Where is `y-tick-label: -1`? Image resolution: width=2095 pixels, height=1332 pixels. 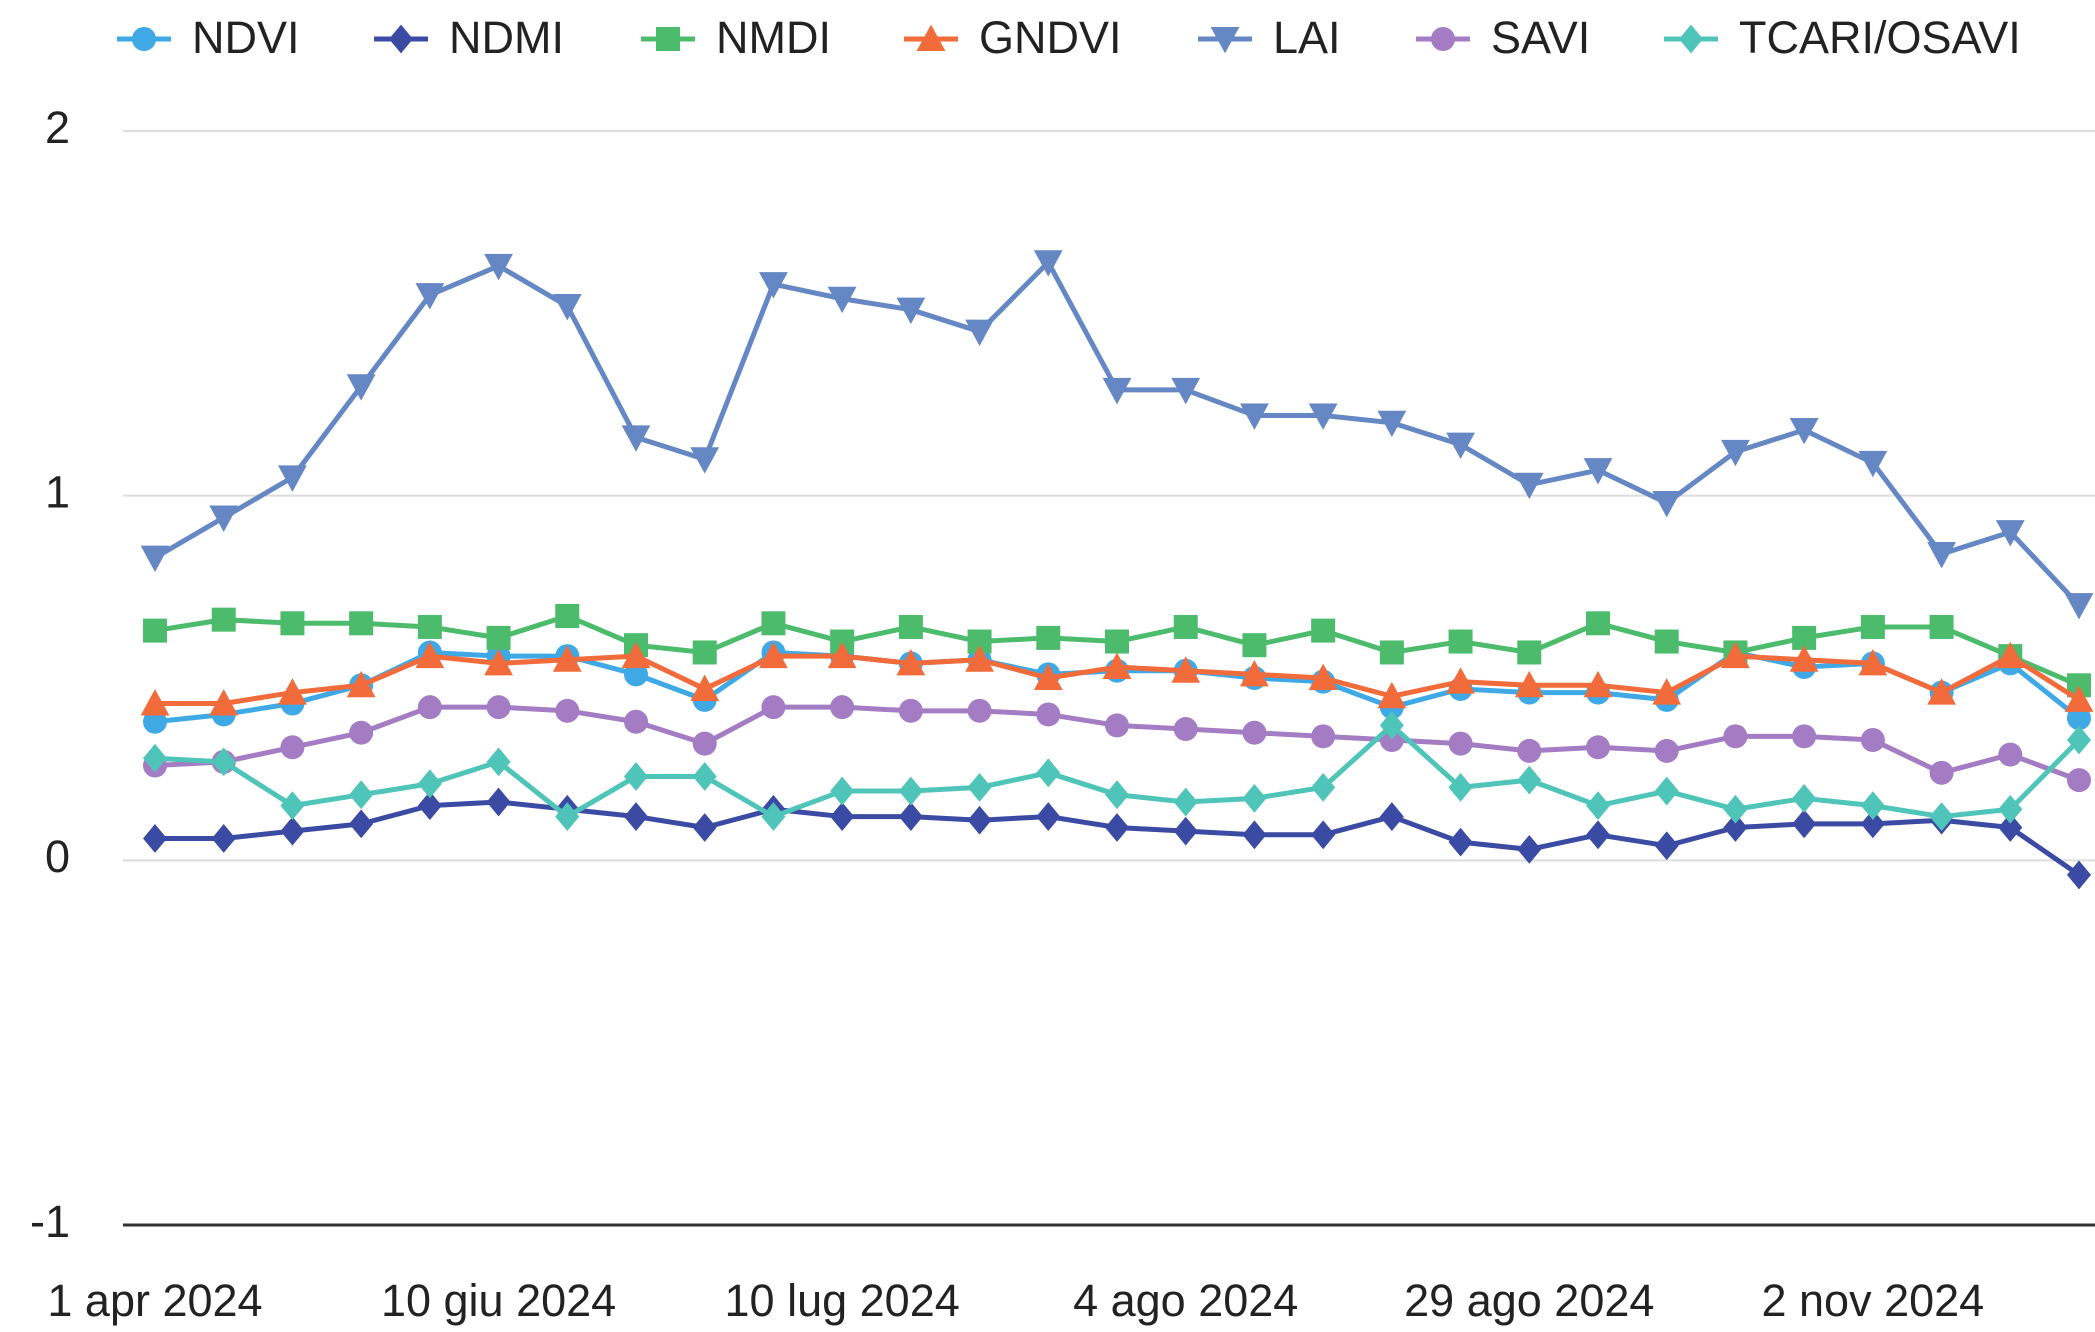
y-tick-label: -1 is located at coordinates (50, 1221).